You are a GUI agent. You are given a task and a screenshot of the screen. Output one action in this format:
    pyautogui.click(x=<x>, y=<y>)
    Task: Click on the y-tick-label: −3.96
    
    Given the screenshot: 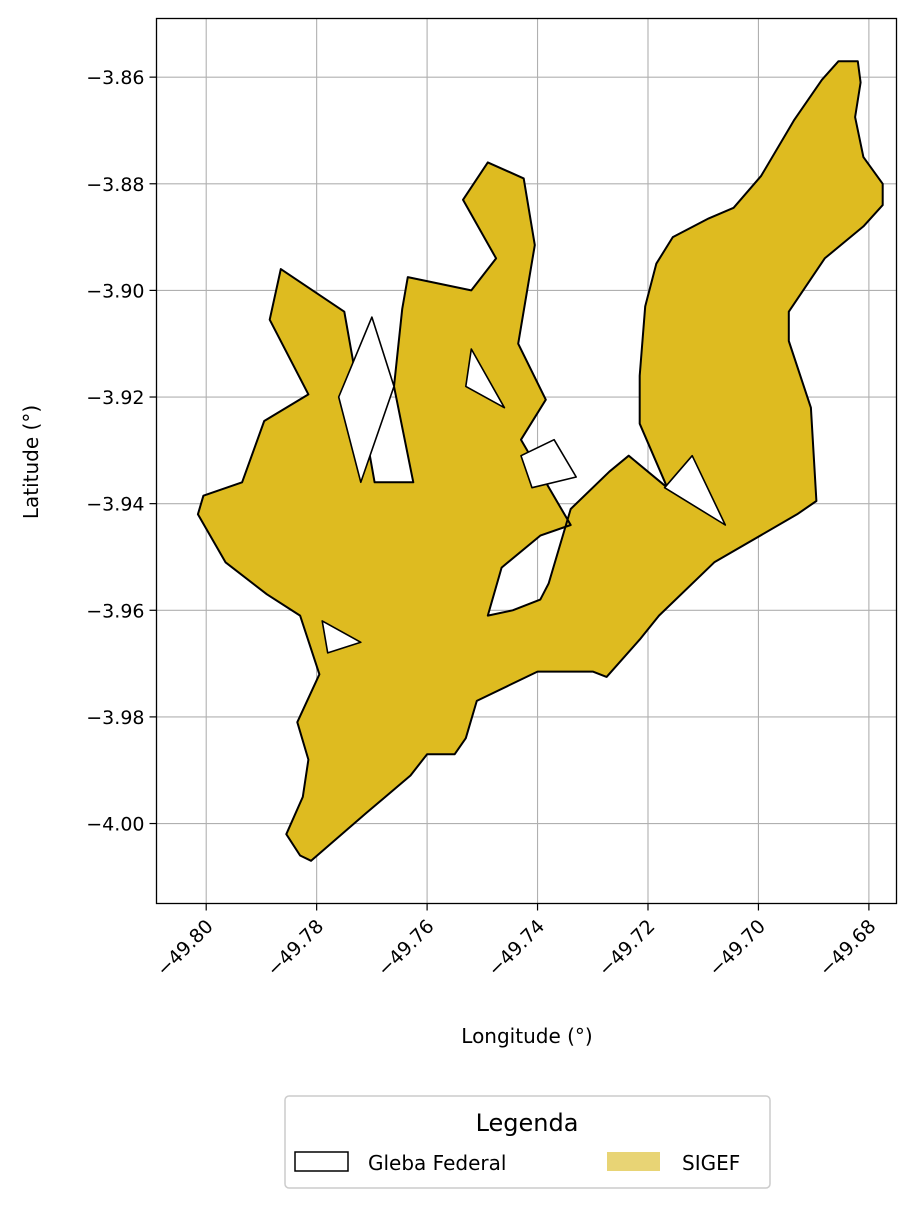 What is the action you would take?
    pyautogui.click(x=115, y=611)
    